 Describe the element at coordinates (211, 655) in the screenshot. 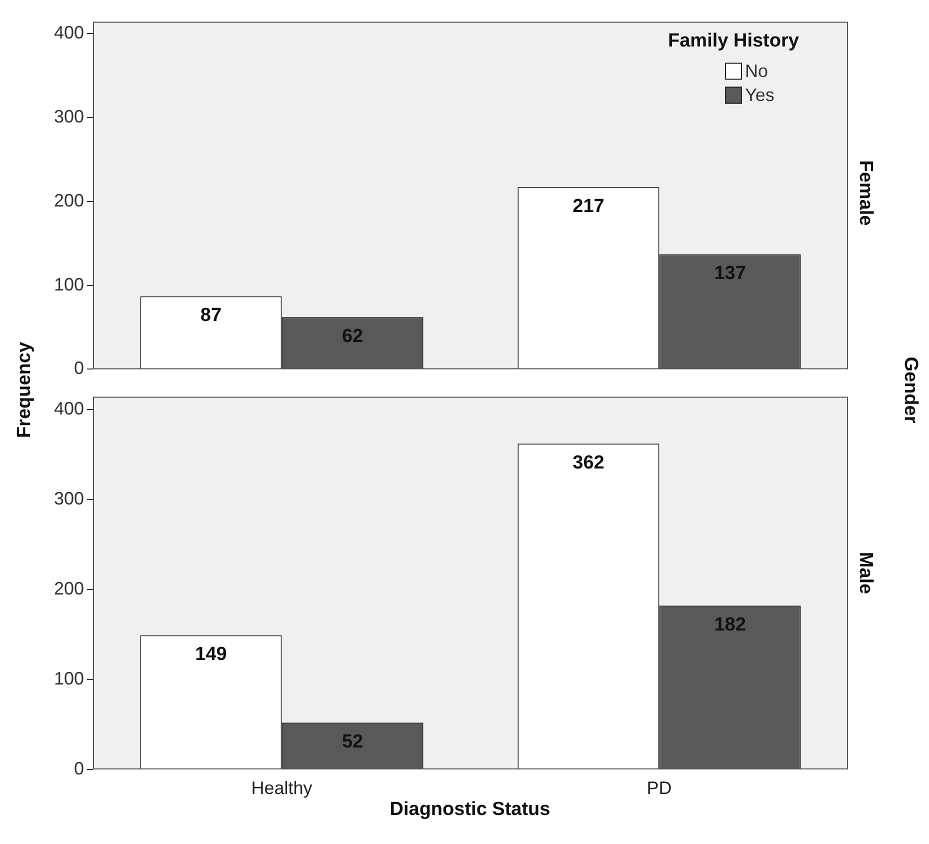

I see `data-label: 149` at that location.